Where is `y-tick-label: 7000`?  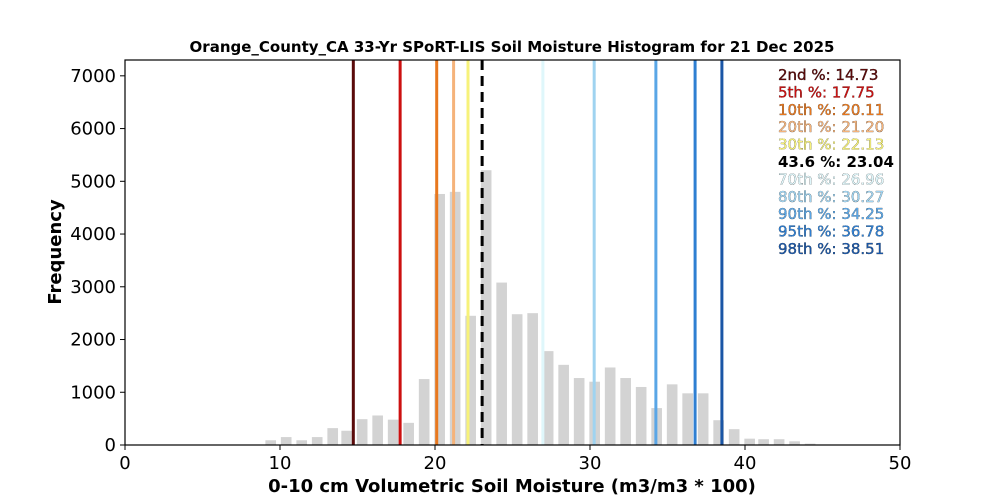 y-tick-label: 7000 is located at coordinates (93, 76).